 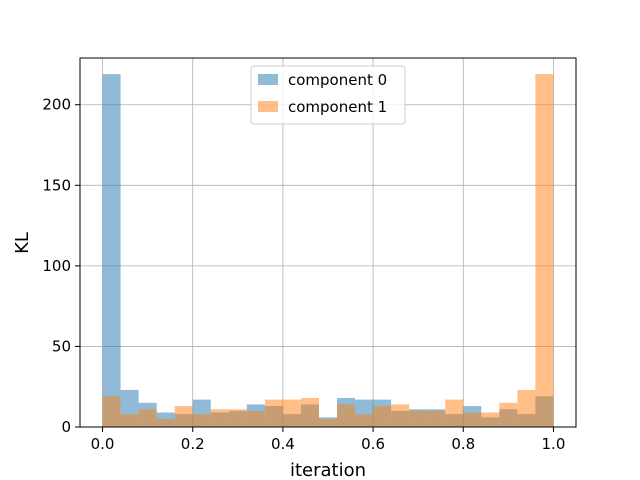 I want to click on x-axis-label: iteration, so click(x=328, y=470).